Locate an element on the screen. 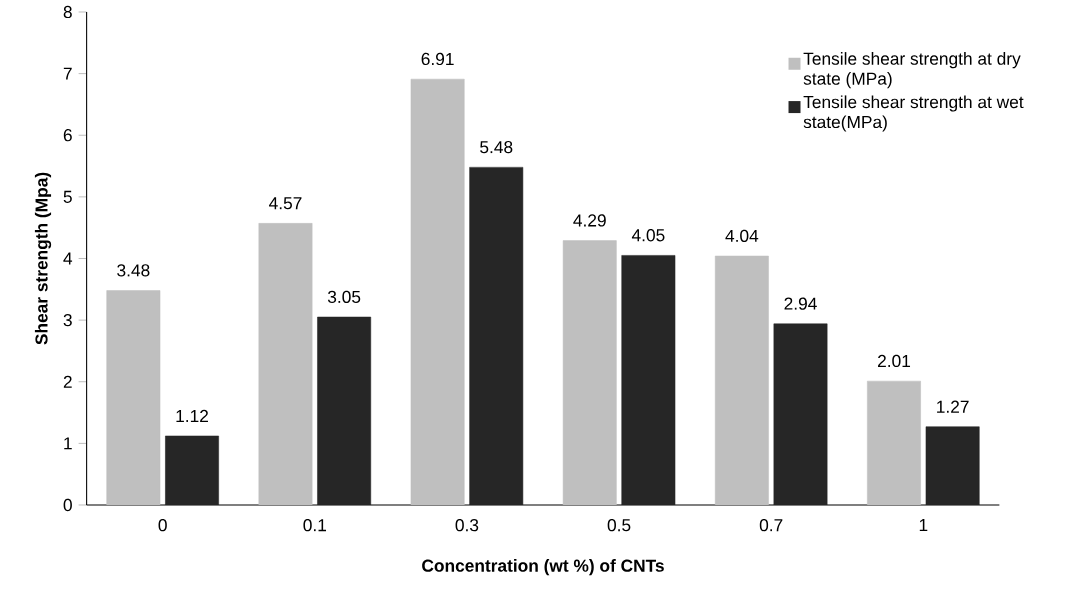  data-label: 4.29 is located at coordinates (589, 220).